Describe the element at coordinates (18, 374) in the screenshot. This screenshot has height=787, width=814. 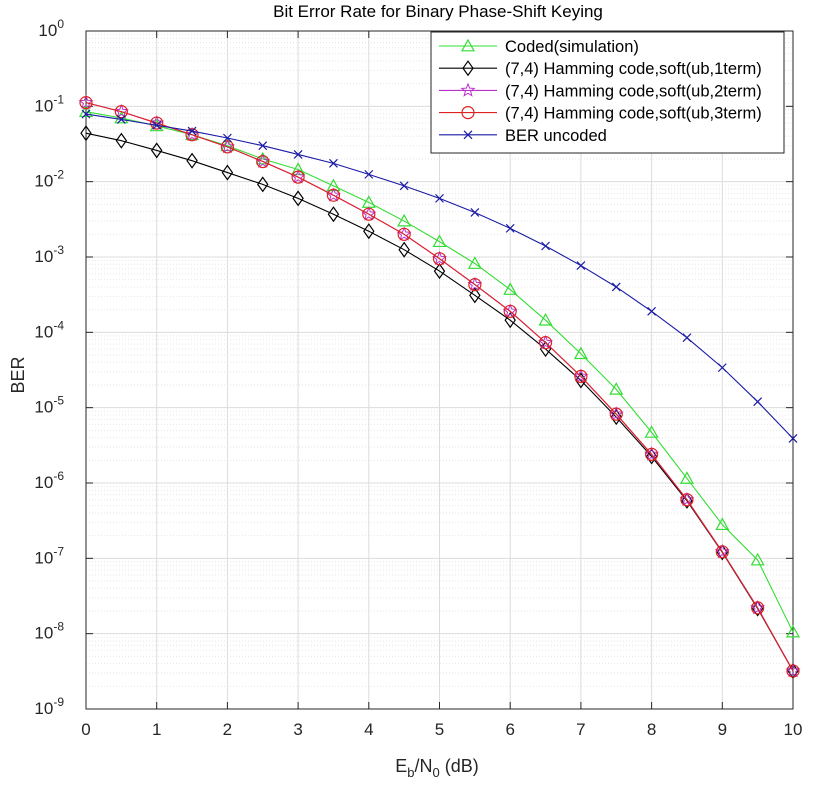
I see `y-axis-label: BER` at that location.